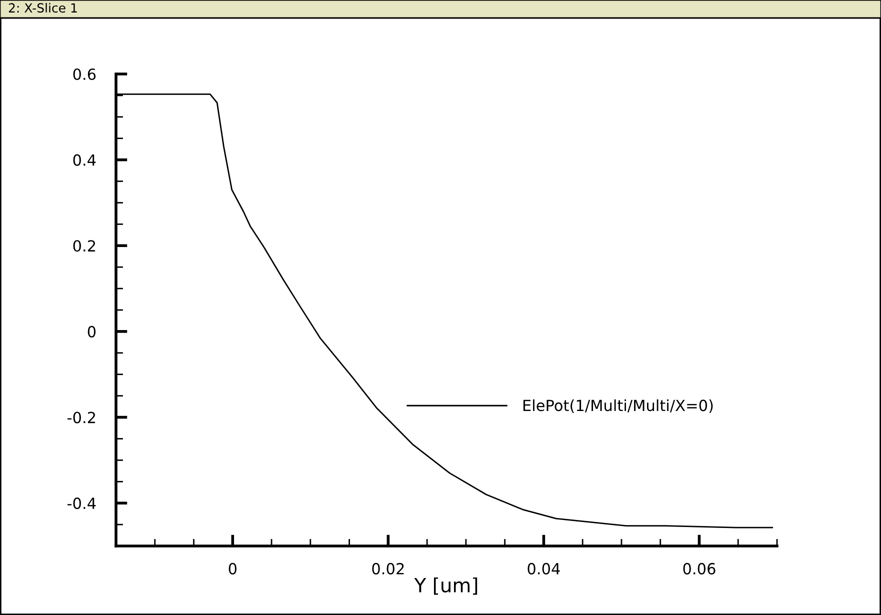 The width and height of the screenshot is (881, 615). I want to click on x-tick-label: 0.02, so click(388, 568).